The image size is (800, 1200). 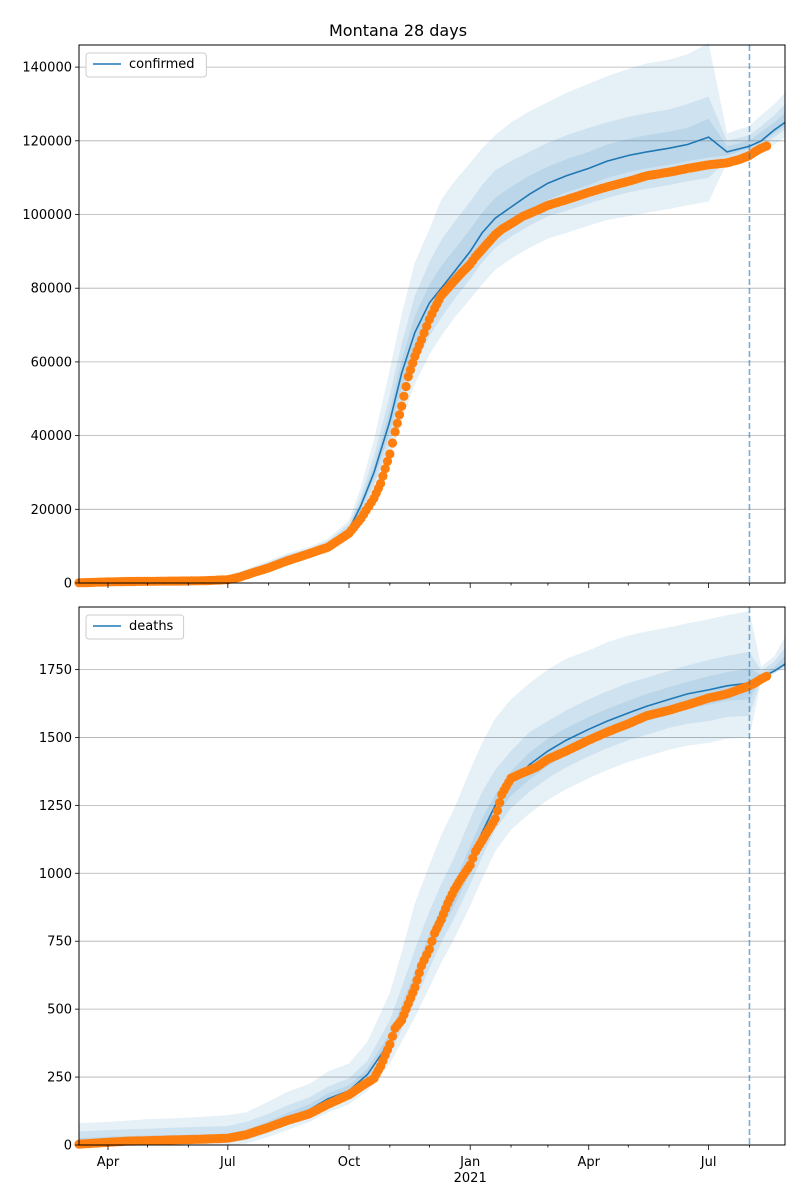 I want to click on y-tick-label: 100000, so click(x=47, y=215).